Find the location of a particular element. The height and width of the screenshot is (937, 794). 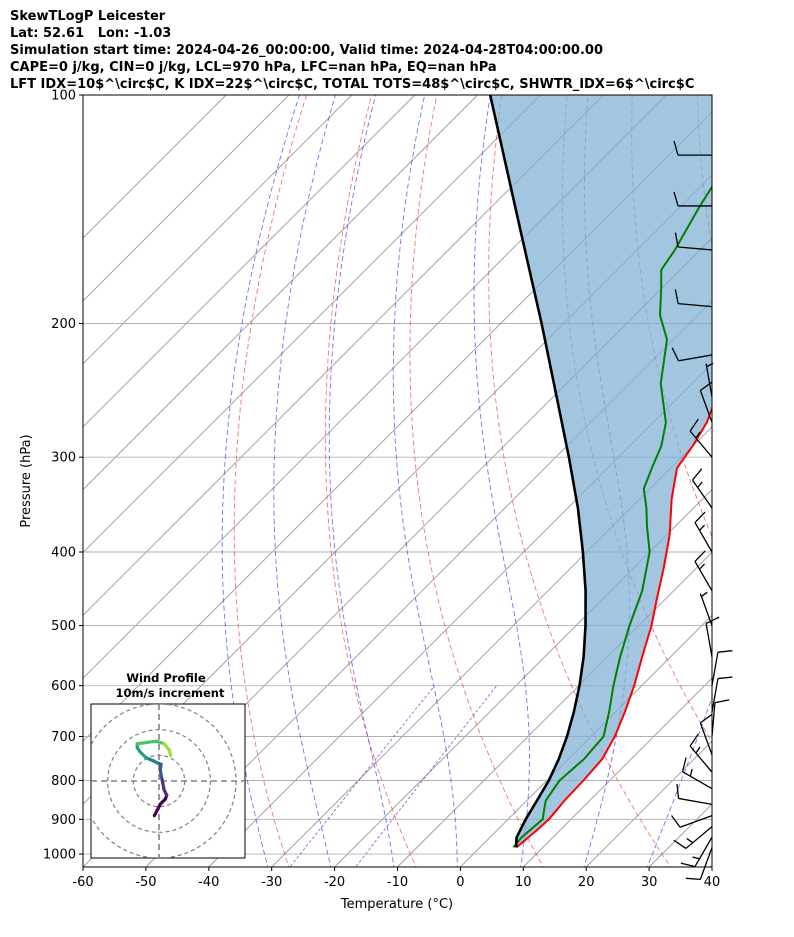

wind-barbs is located at coordinates (701, 510).